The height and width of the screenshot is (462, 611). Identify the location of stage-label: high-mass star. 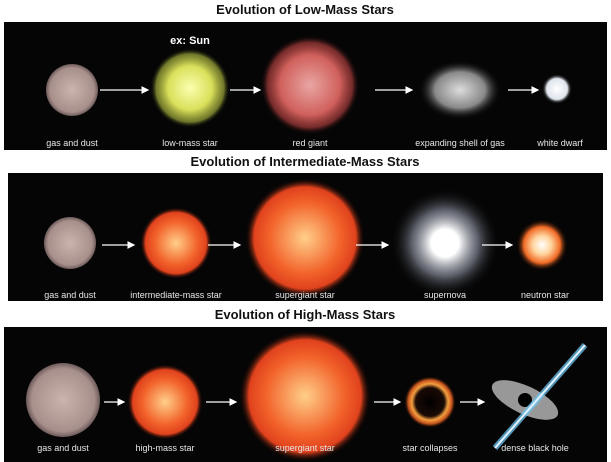
(164, 448).